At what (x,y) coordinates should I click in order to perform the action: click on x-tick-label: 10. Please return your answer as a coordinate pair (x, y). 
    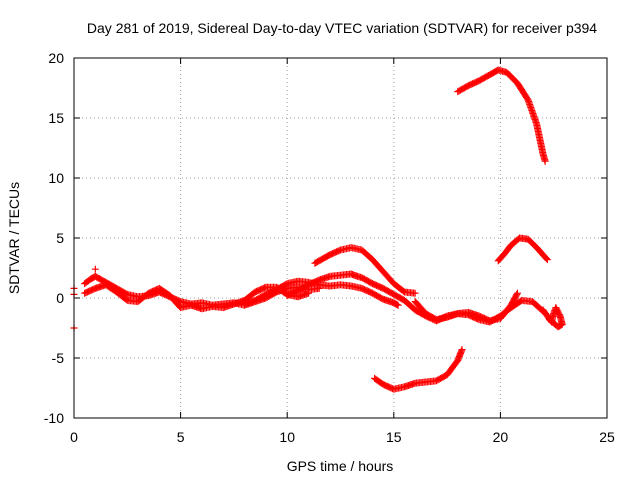
    Looking at the image, I should click on (287, 437).